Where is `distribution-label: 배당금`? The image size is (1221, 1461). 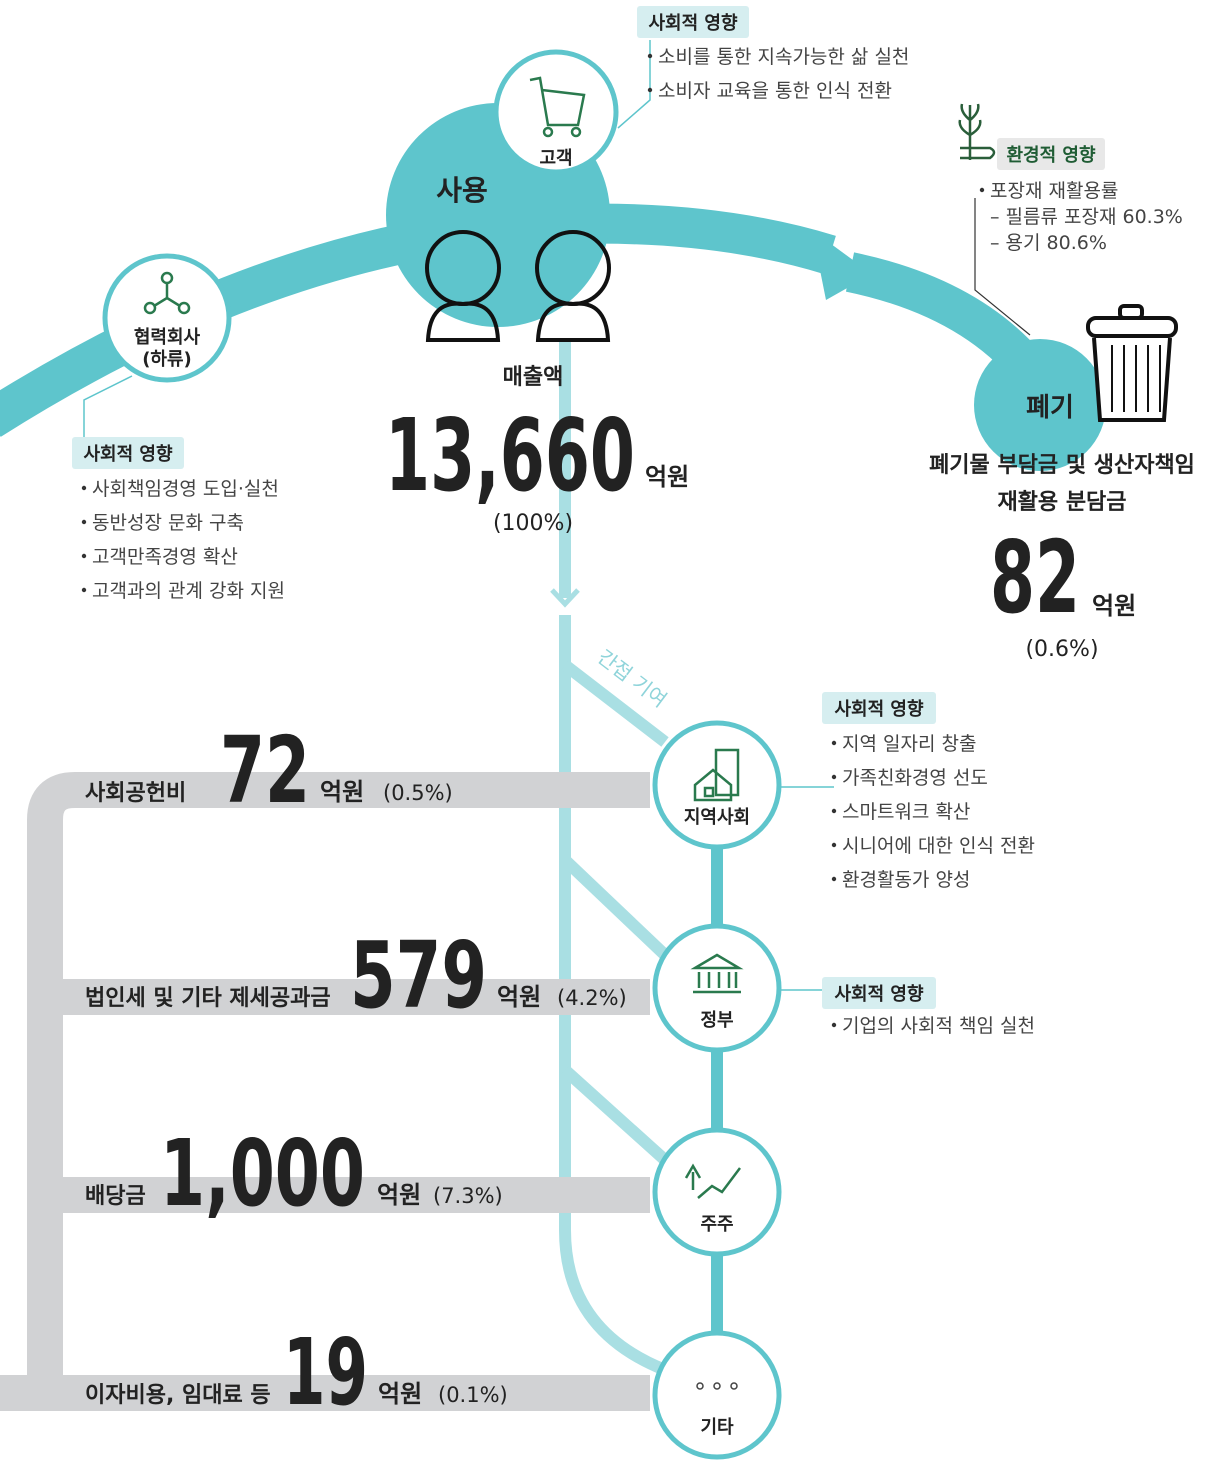 distribution-label: 배당금 is located at coordinates (115, 1196).